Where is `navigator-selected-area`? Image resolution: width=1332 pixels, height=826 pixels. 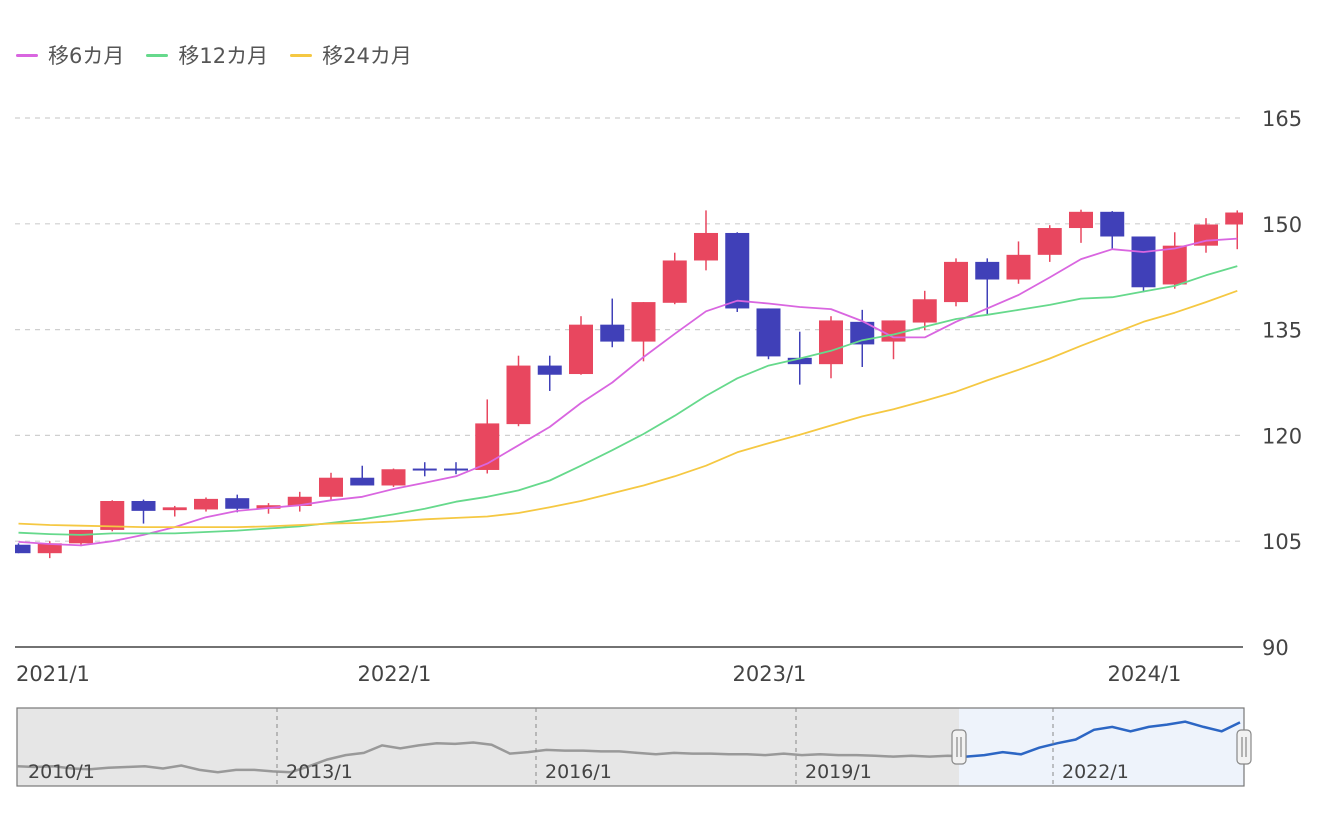
navigator-selected-area is located at coordinates (1101, 747).